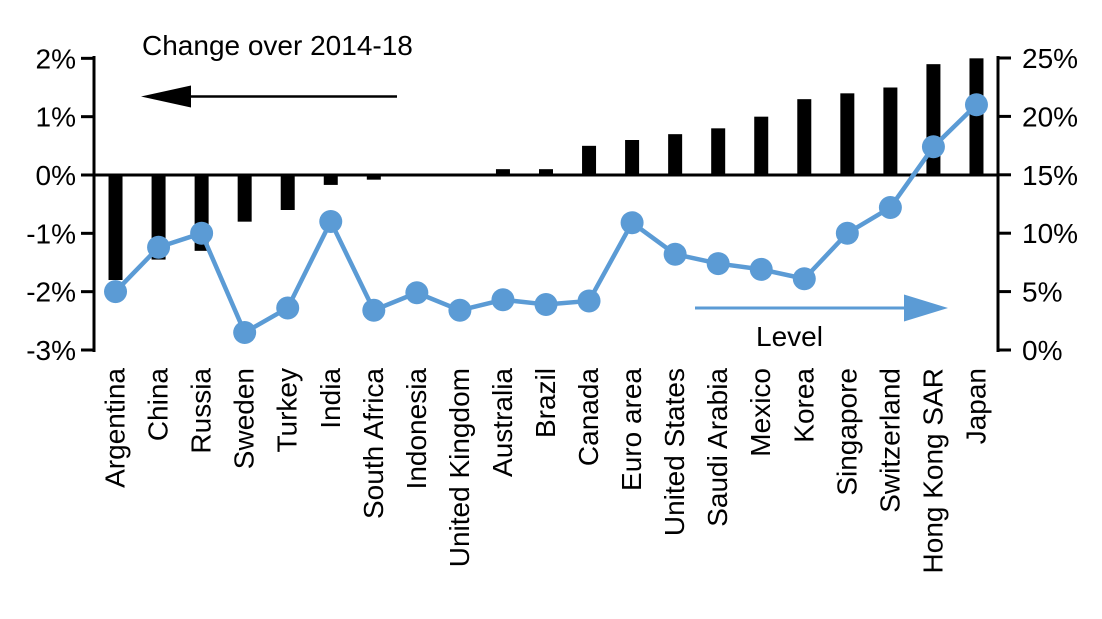  I want to click on left-axis-tick-label: -2%, so click(51, 292).